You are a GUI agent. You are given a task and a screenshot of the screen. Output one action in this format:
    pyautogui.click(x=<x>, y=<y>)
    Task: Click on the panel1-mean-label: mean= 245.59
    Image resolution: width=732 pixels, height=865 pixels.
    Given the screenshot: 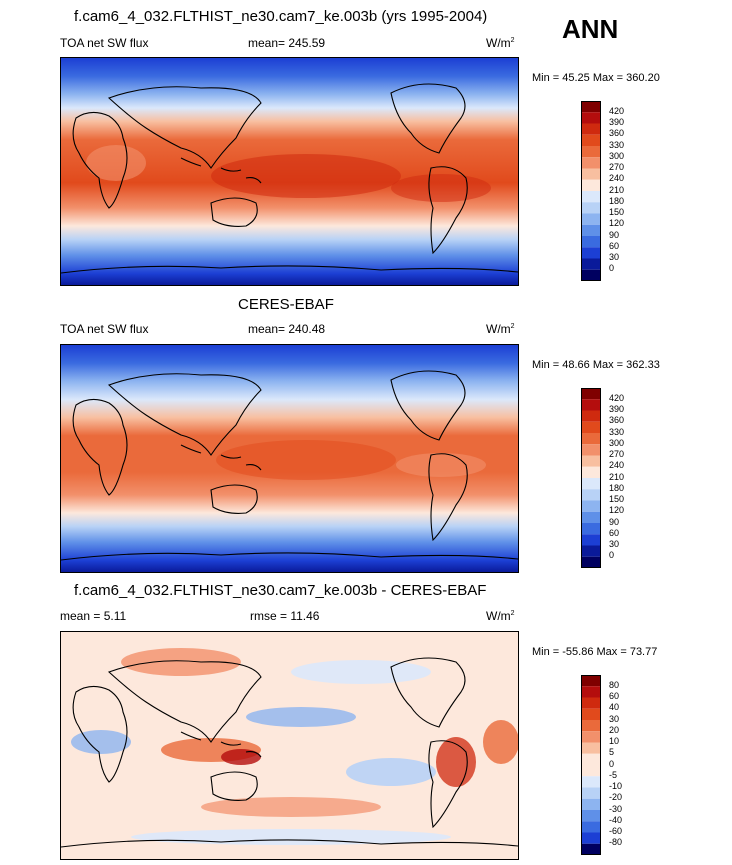 What is the action you would take?
    pyautogui.click(x=287, y=43)
    